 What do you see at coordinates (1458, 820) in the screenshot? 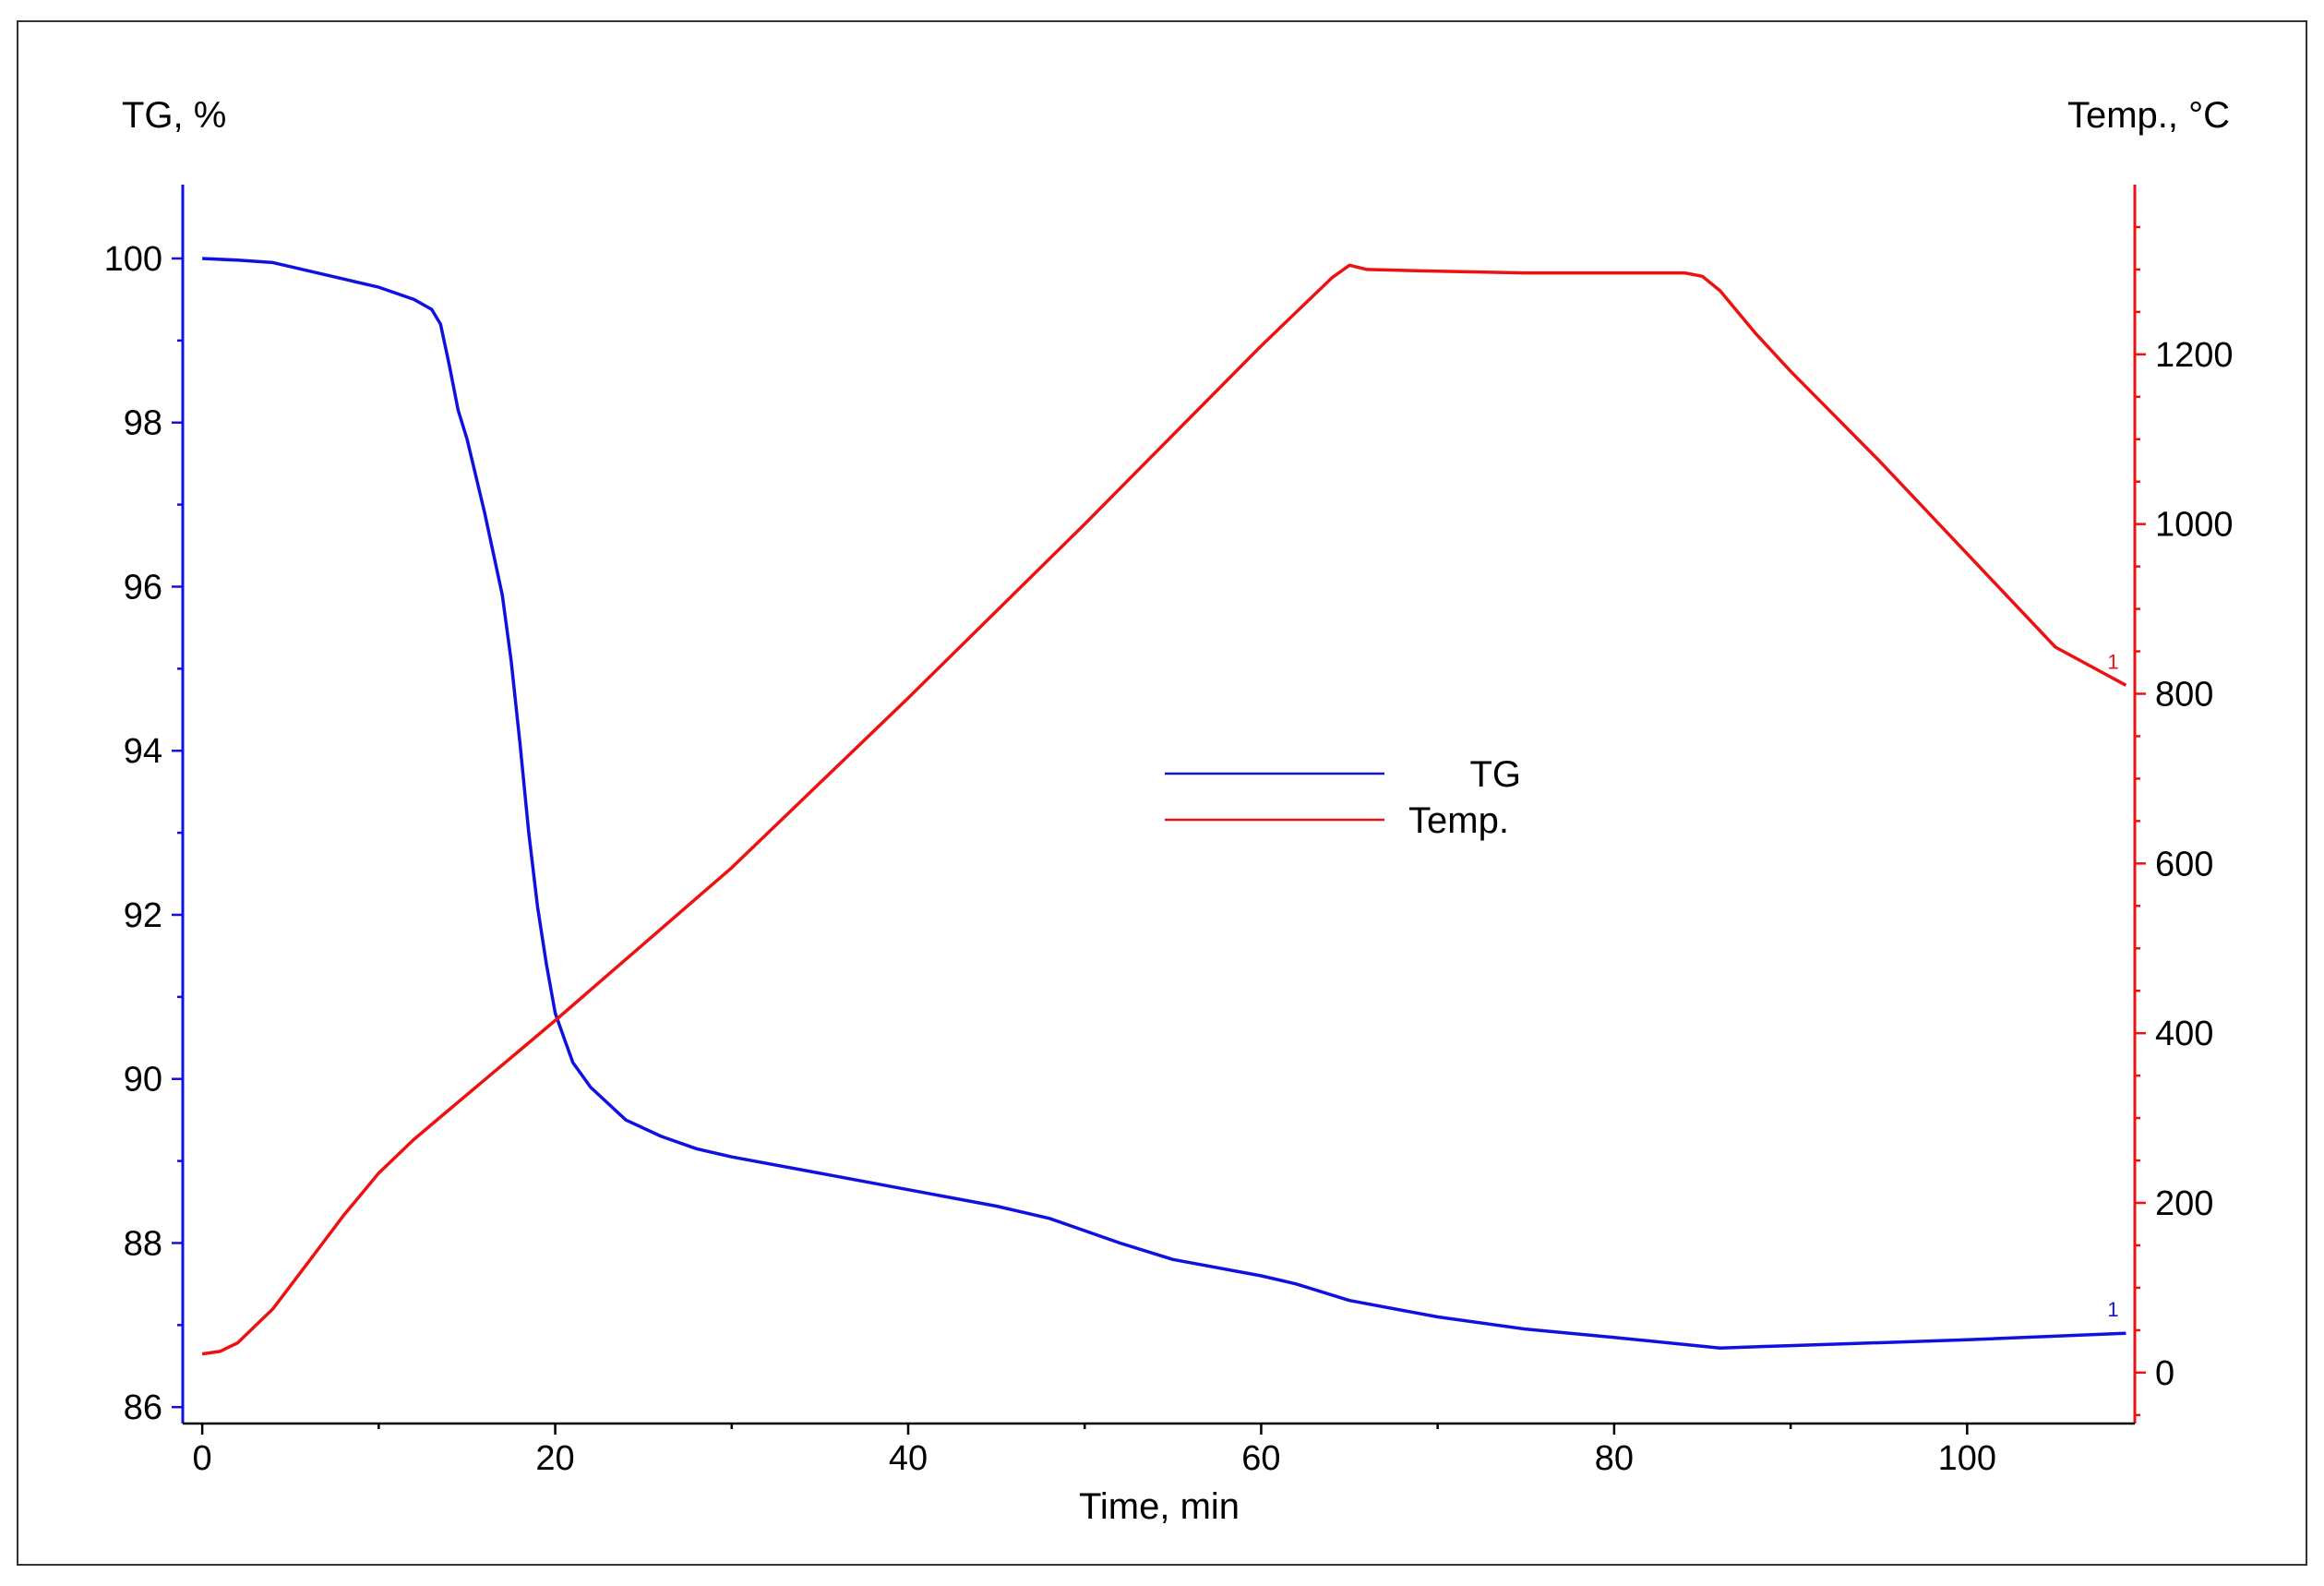
I see `legend-label-temp: Temp.` at bounding box center [1458, 820].